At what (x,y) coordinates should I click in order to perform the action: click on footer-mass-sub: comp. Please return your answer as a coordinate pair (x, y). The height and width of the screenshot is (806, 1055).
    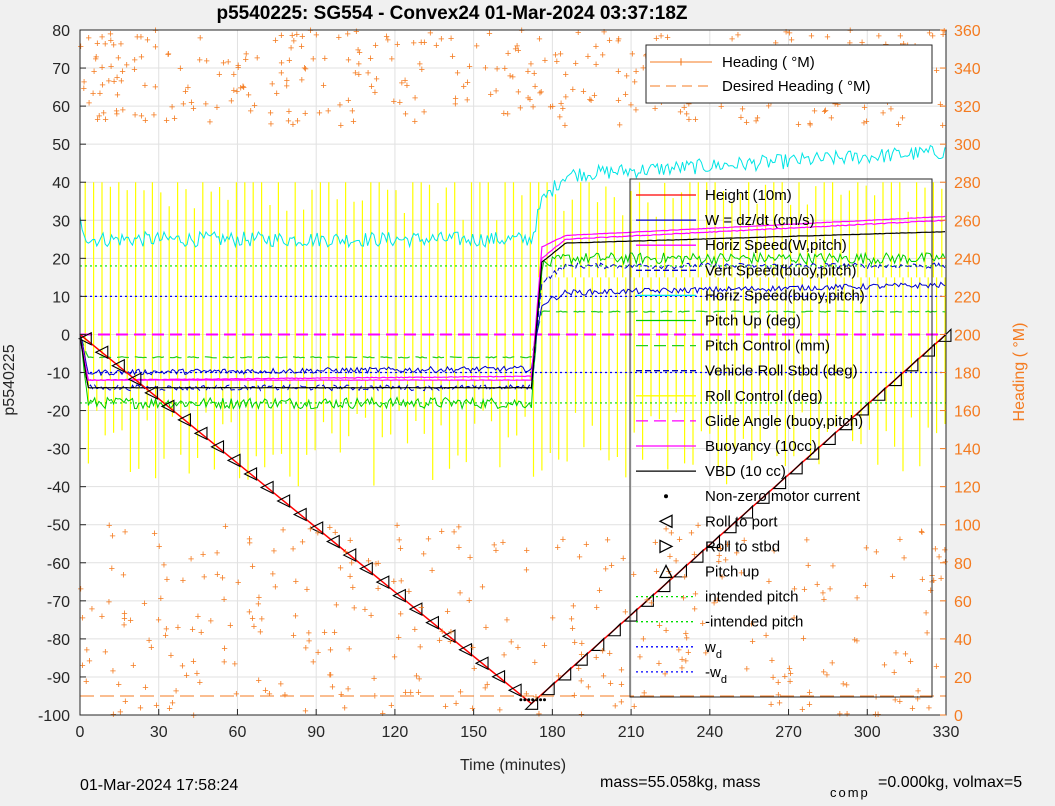
    Looking at the image, I should click on (850, 792).